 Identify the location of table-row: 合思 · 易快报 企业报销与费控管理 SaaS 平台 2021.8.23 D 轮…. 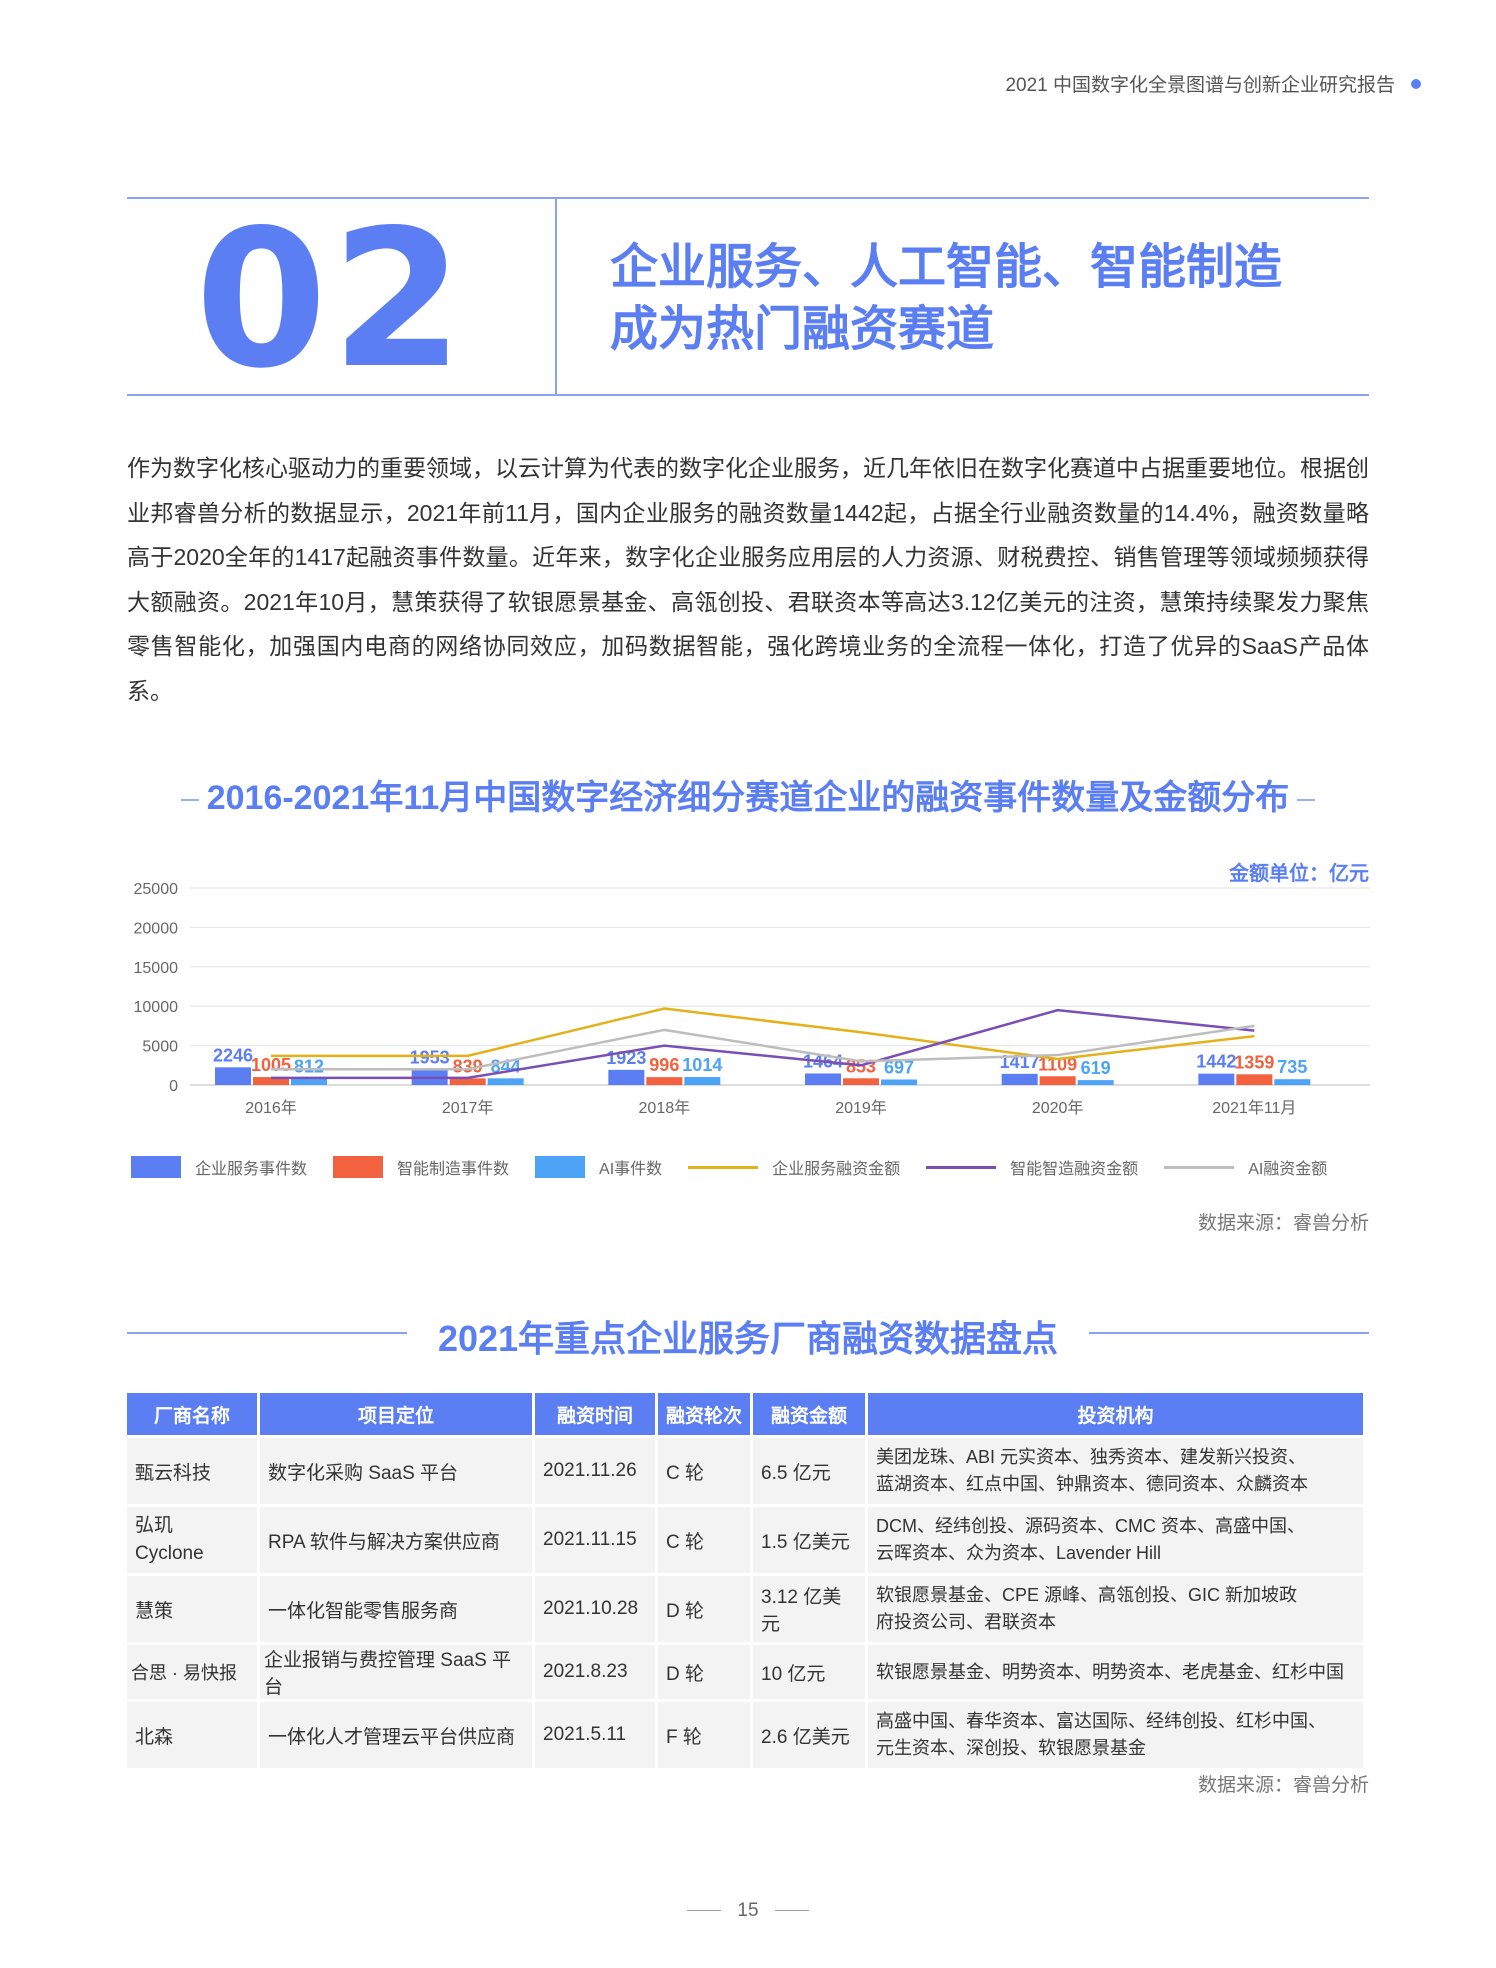
(745, 1672).